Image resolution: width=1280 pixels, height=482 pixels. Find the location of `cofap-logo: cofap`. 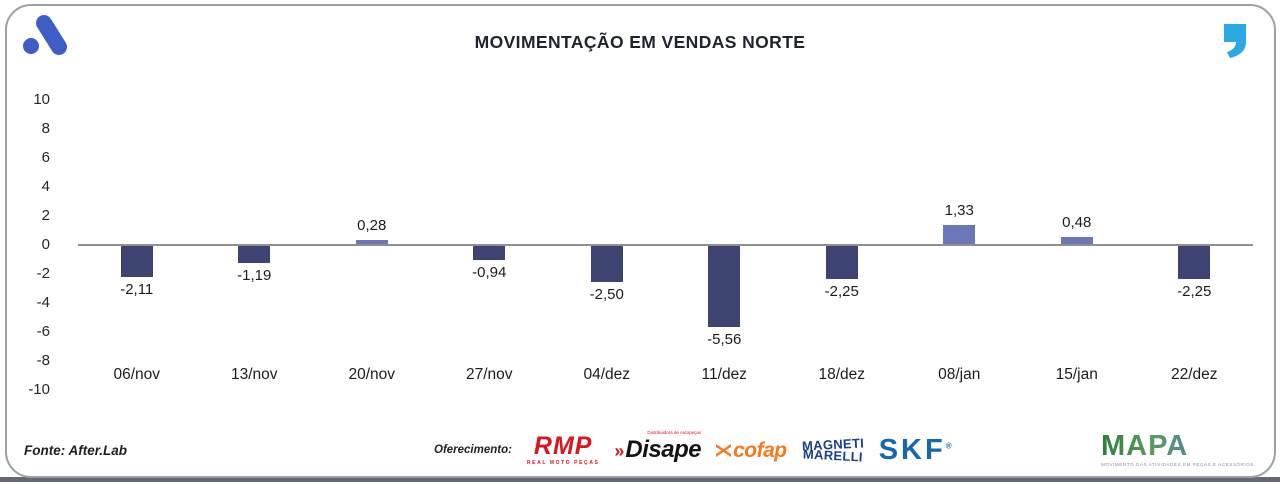

cofap-logo: cofap is located at coordinates (751, 450).